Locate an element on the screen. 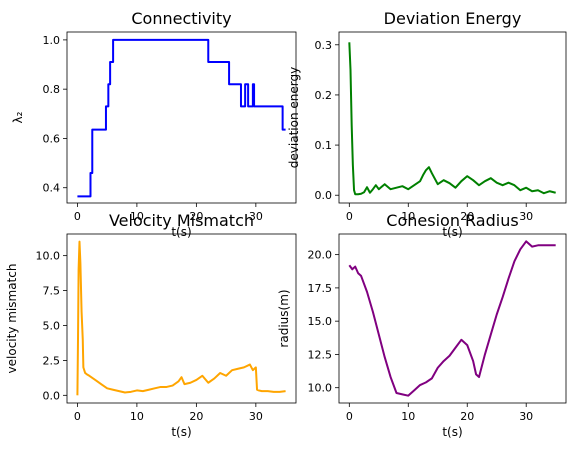 The height and width of the screenshot is (455, 576). velocity-mismatch-y-tick-label: 5.0 is located at coordinates (52, 325).